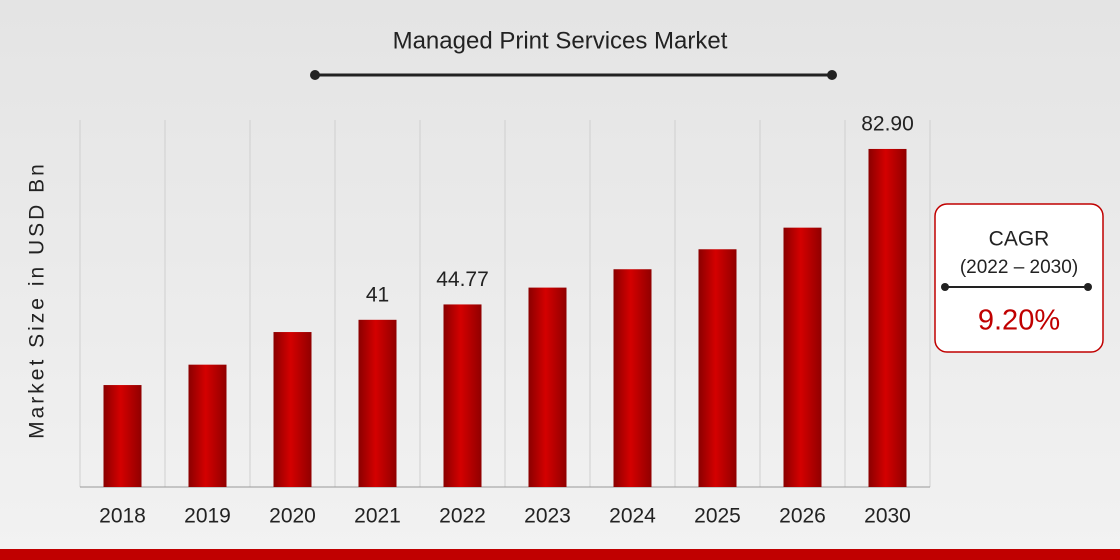  I want to click on chart-title: Managed Print Services Market, so click(560, 40).